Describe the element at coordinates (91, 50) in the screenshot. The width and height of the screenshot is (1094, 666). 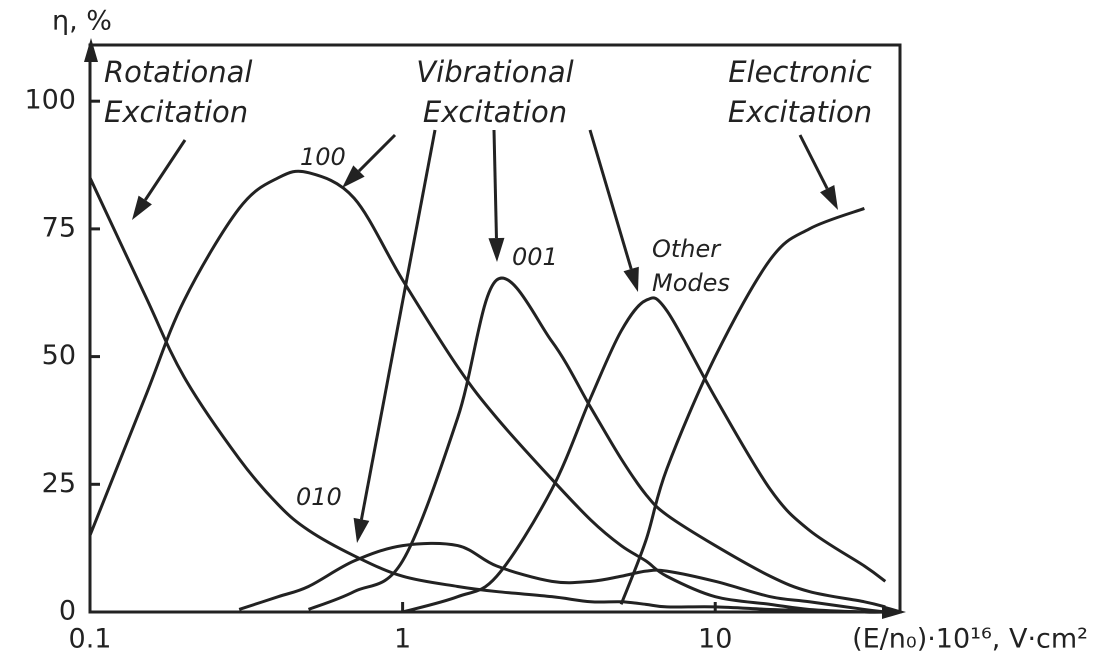
I see `y-axis-arrow` at that location.